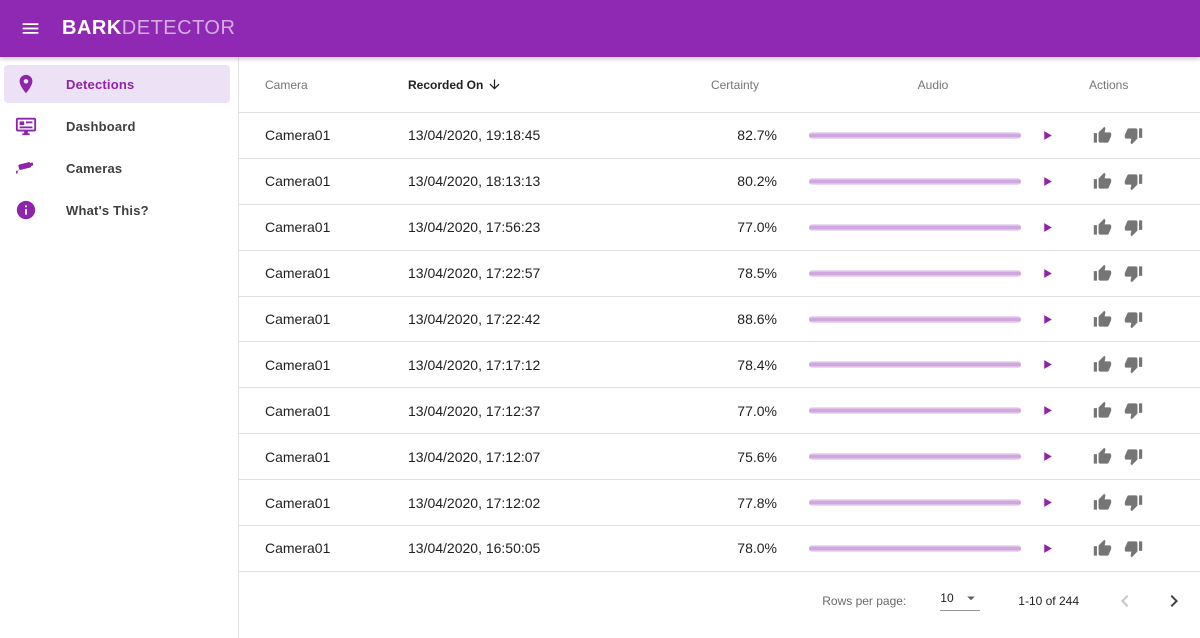  I want to click on column-header-recorded-on: Recorded On, so click(522, 84).